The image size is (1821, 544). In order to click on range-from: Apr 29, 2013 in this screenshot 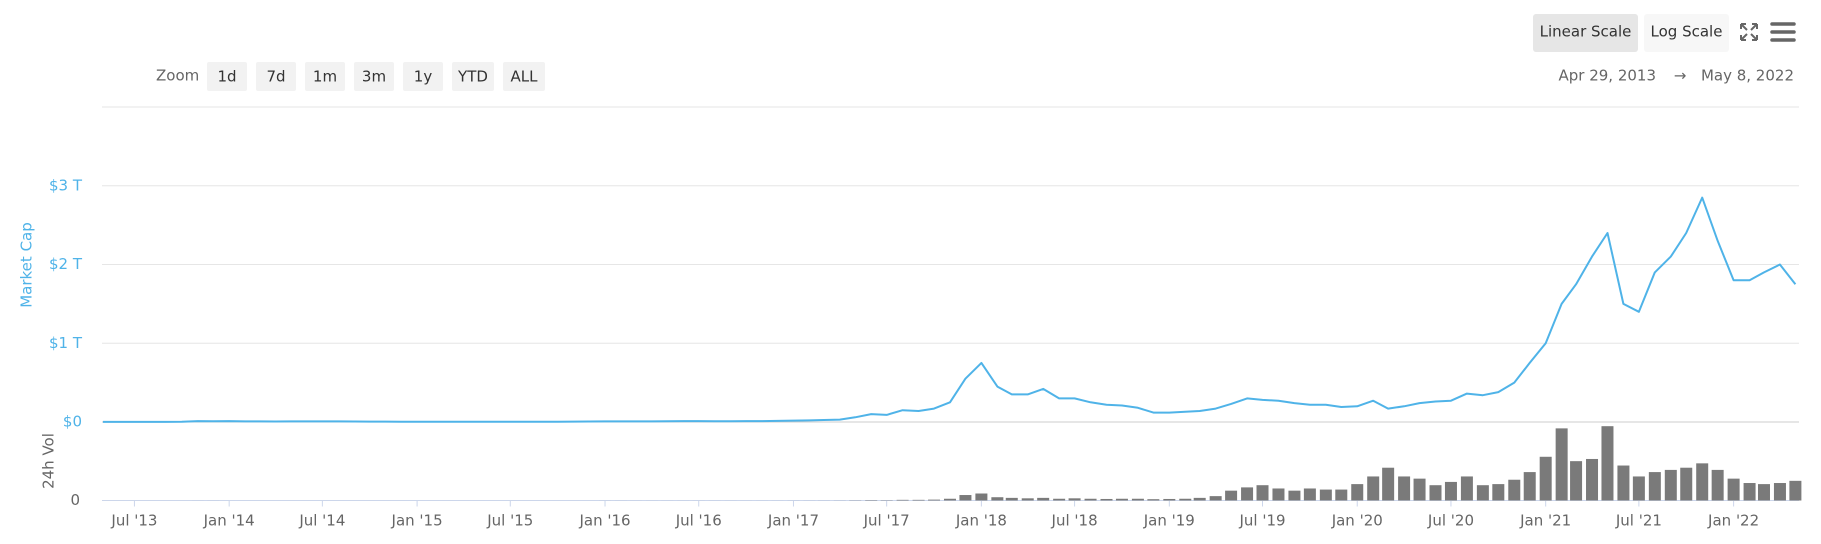, I will do `click(1607, 76)`.